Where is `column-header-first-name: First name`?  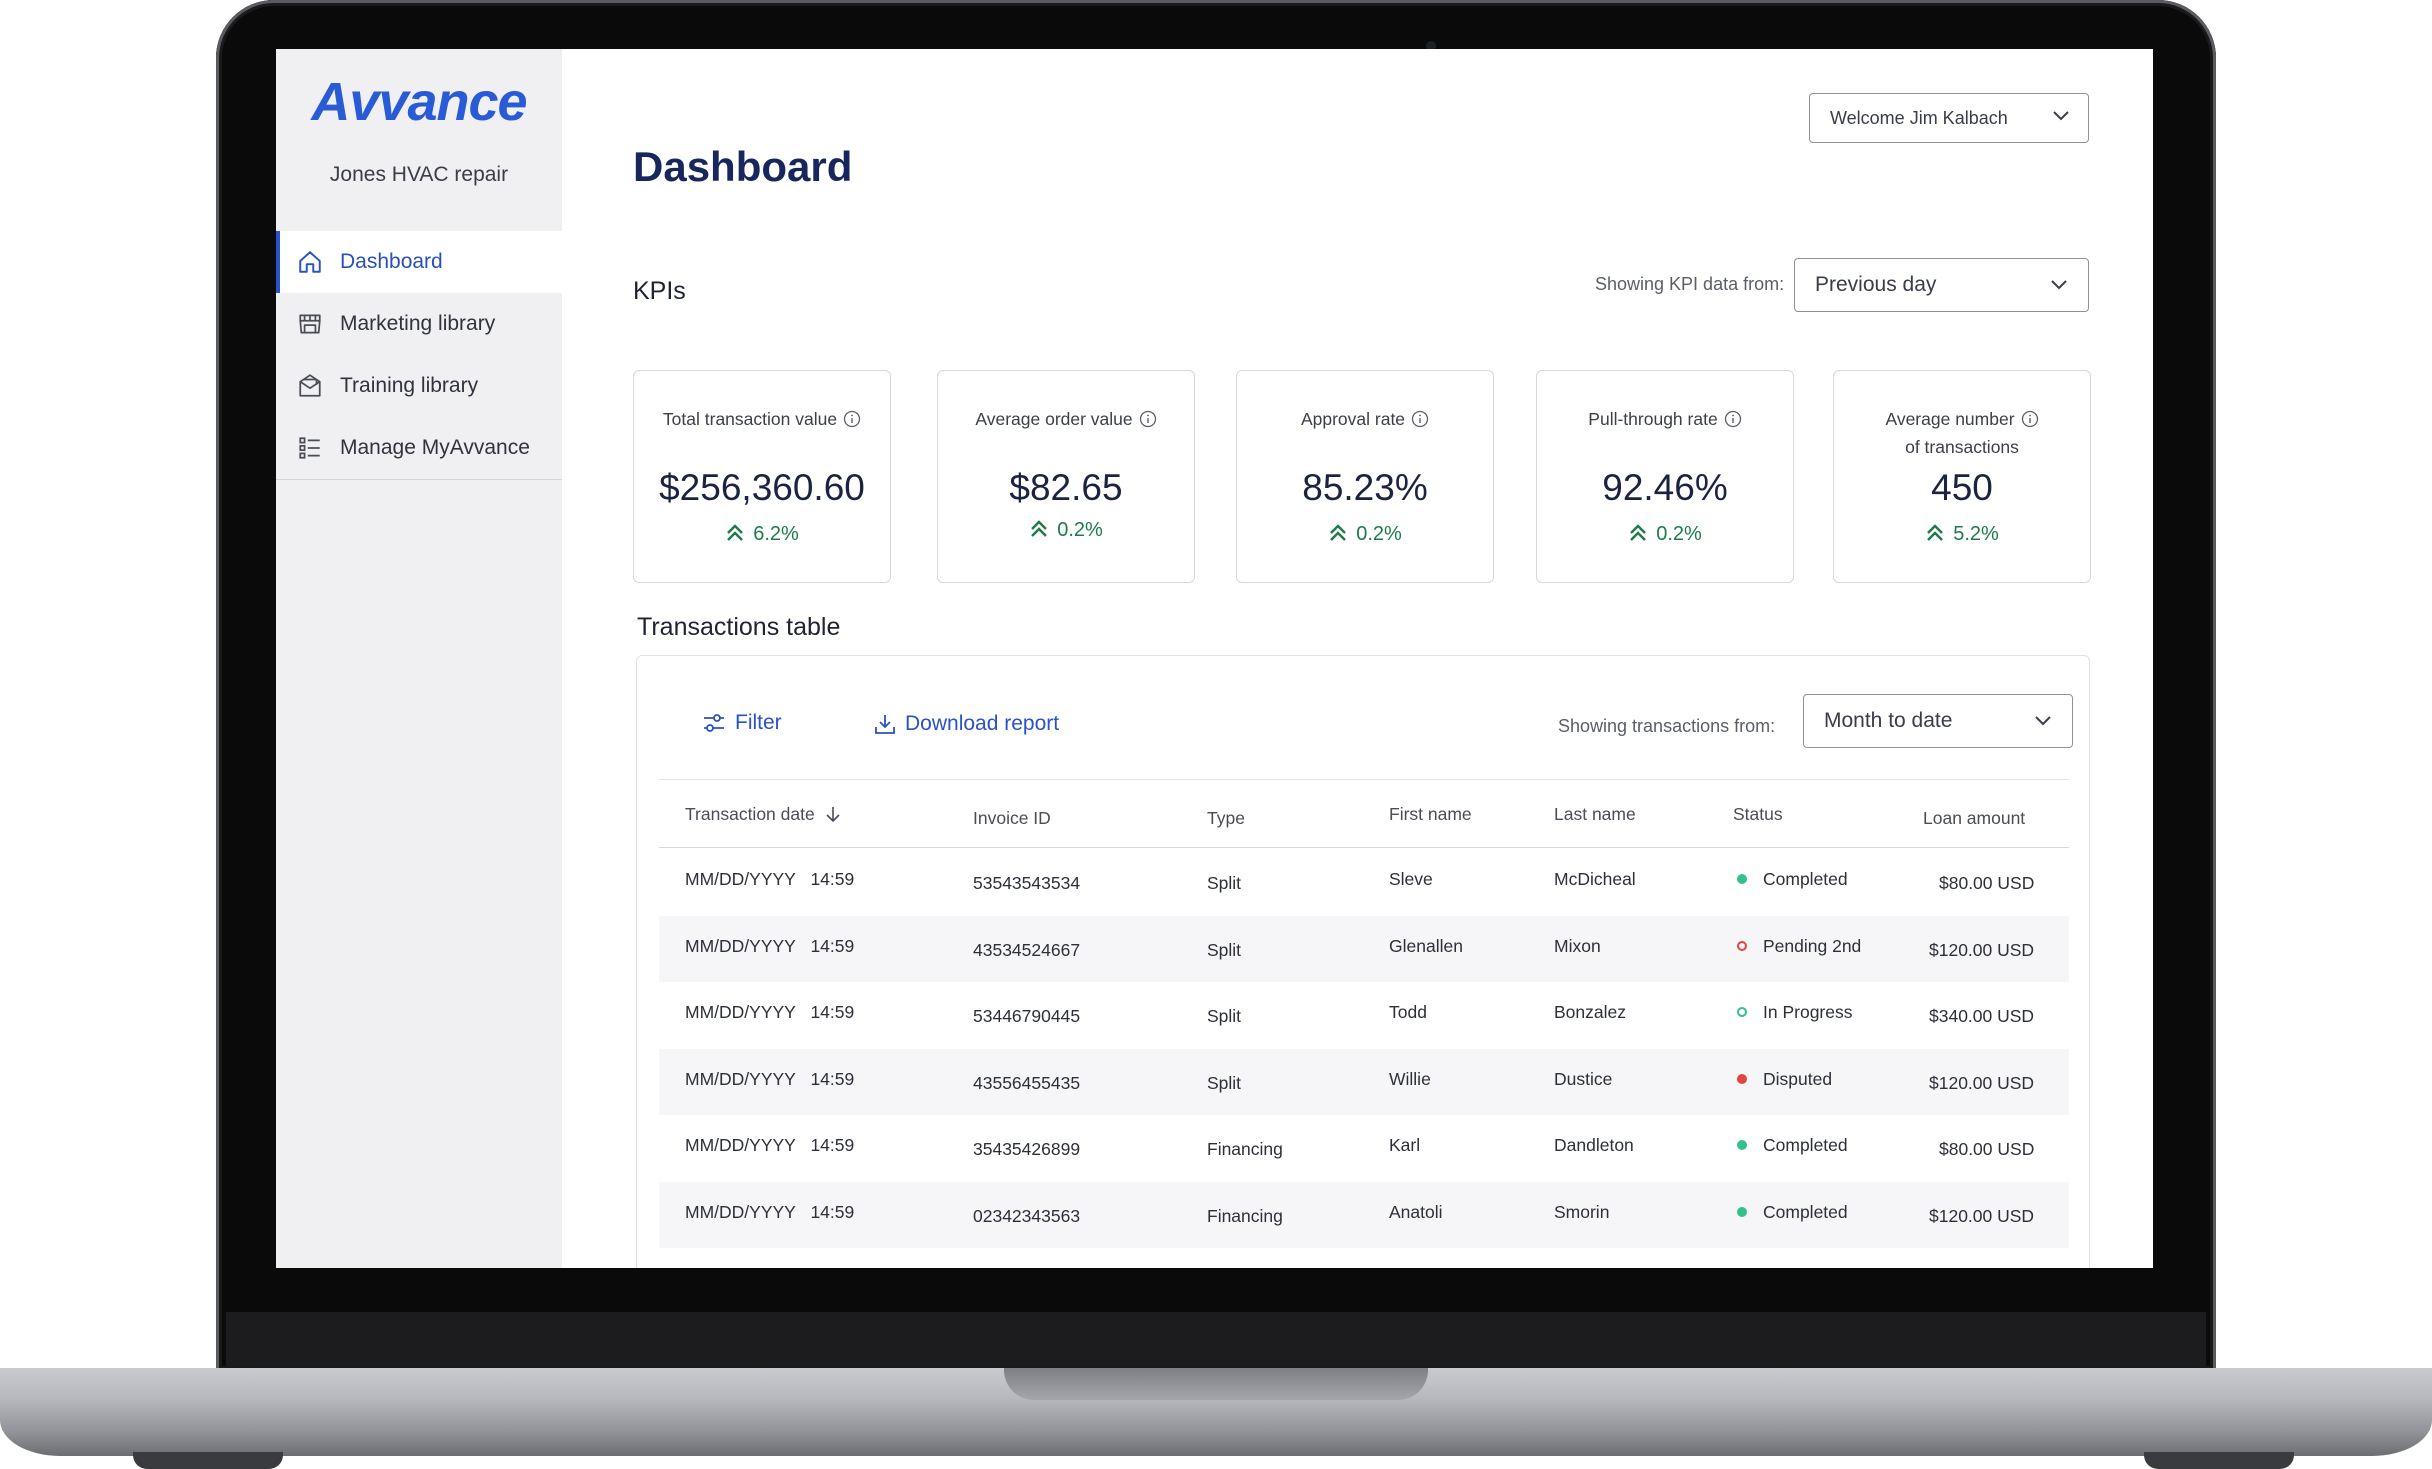
column-header-first-name: First name is located at coordinates (1430, 814).